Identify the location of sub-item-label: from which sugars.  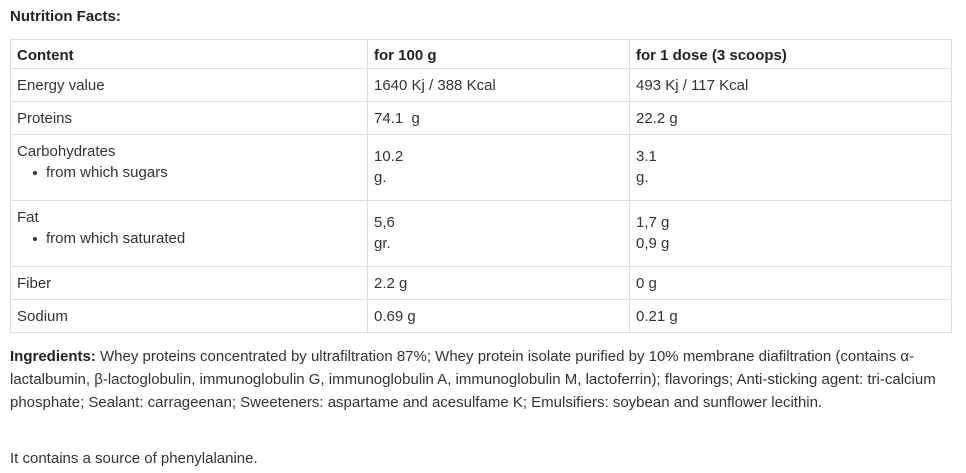
(107, 172).